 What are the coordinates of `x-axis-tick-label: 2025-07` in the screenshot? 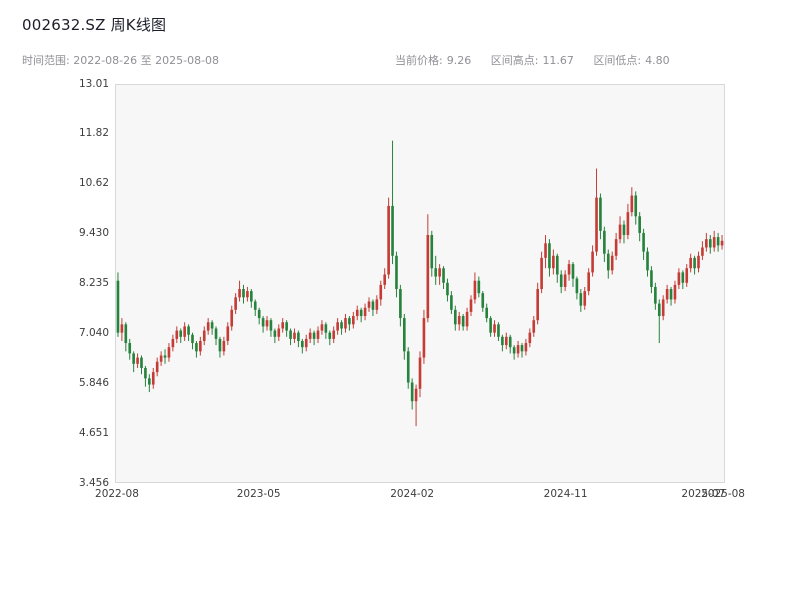 It's located at (703, 494).